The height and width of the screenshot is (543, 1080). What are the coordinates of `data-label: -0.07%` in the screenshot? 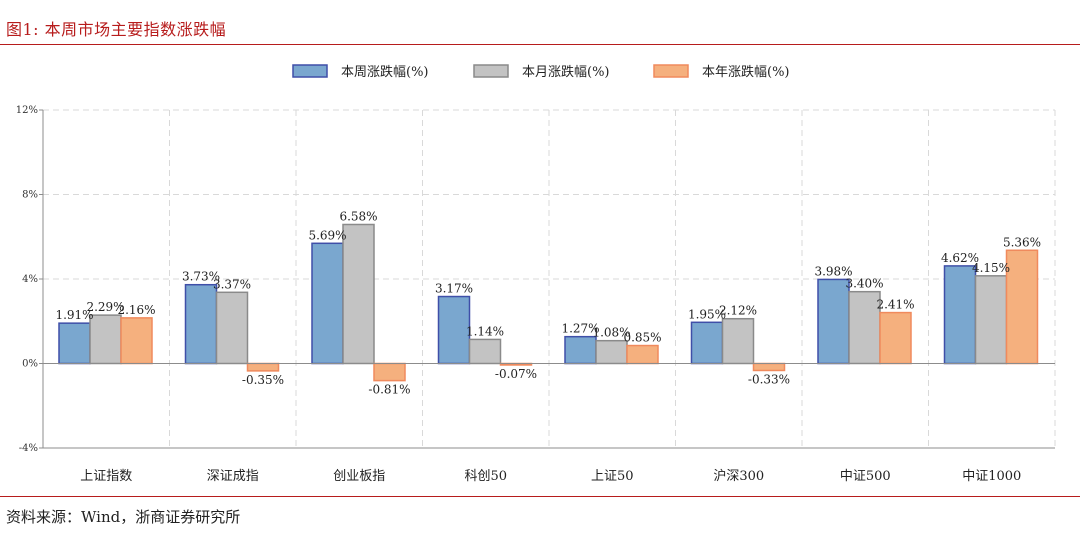 It's located at (516, 374).